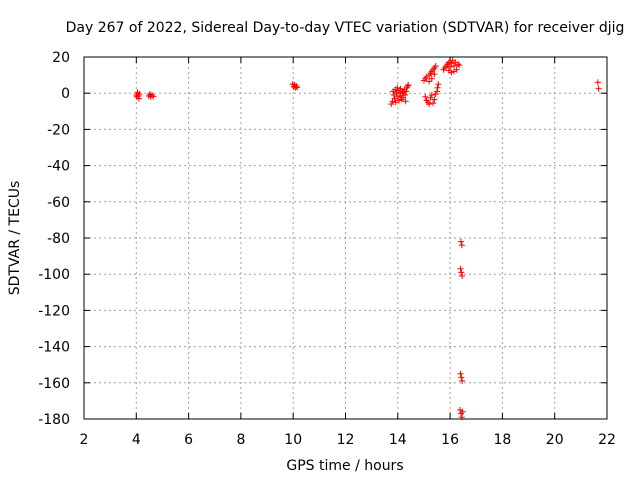 Image resolution: width=640 pixels, height=480 pixels. I want to click on y-tick-label: -140, so click(54, 348).